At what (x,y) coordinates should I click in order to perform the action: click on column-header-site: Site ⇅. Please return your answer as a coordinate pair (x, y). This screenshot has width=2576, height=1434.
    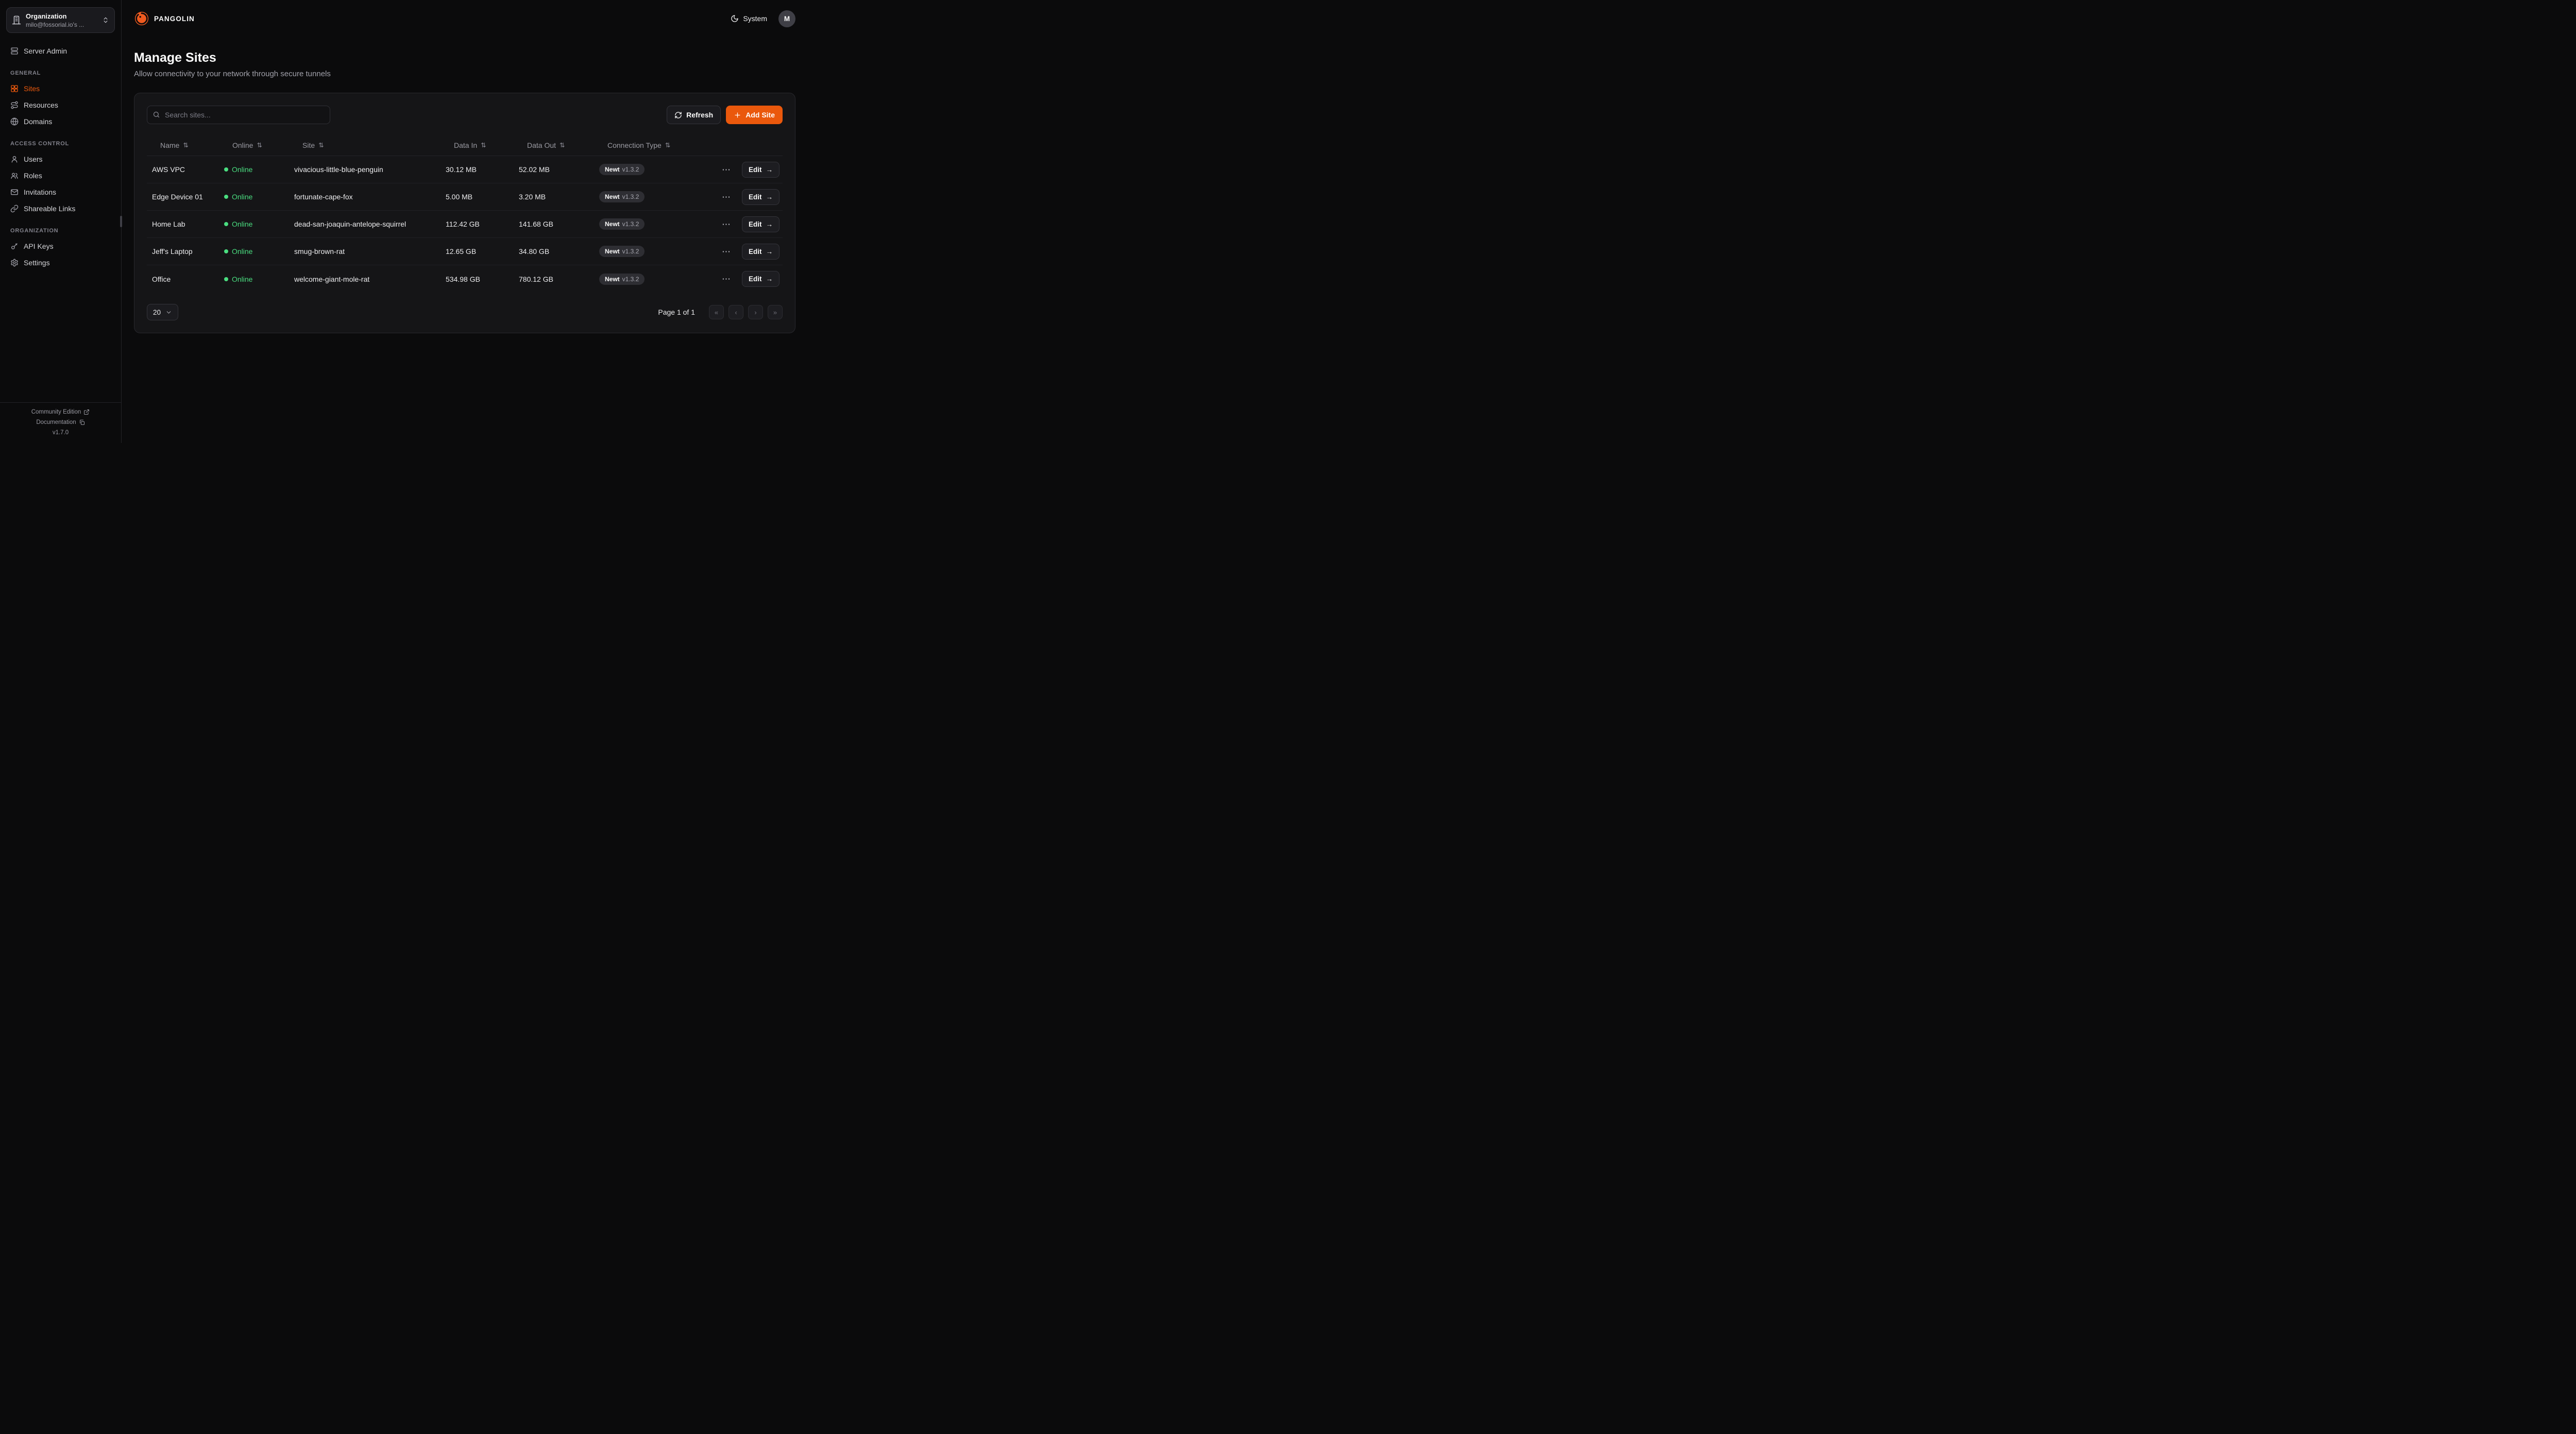
    Looking at the image, I should click on (313, 145).